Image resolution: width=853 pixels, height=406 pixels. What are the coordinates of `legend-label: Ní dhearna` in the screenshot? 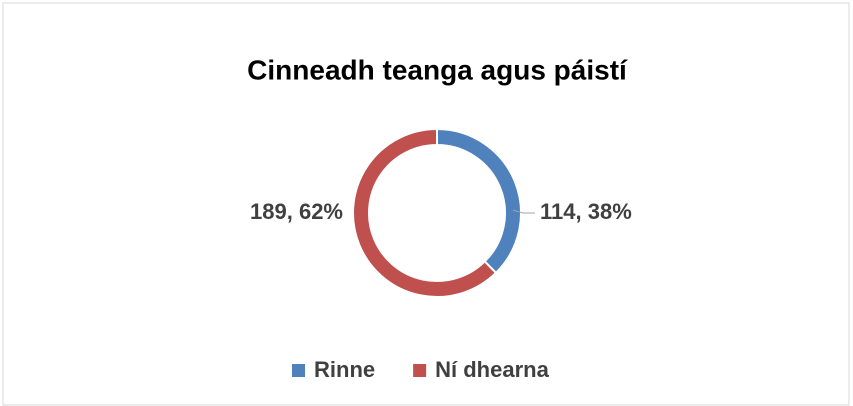 It's located at (492, 369).